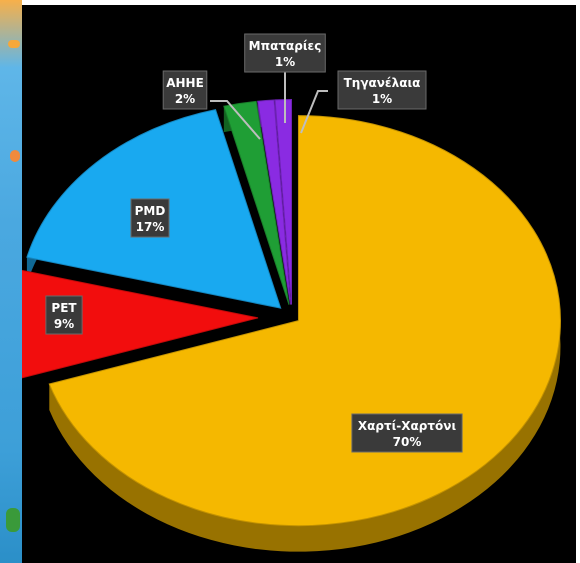  Describe the element at coordinates (285, 46) in the screenshot. I see `slice-category-label: Μπαταρίες` at that location.